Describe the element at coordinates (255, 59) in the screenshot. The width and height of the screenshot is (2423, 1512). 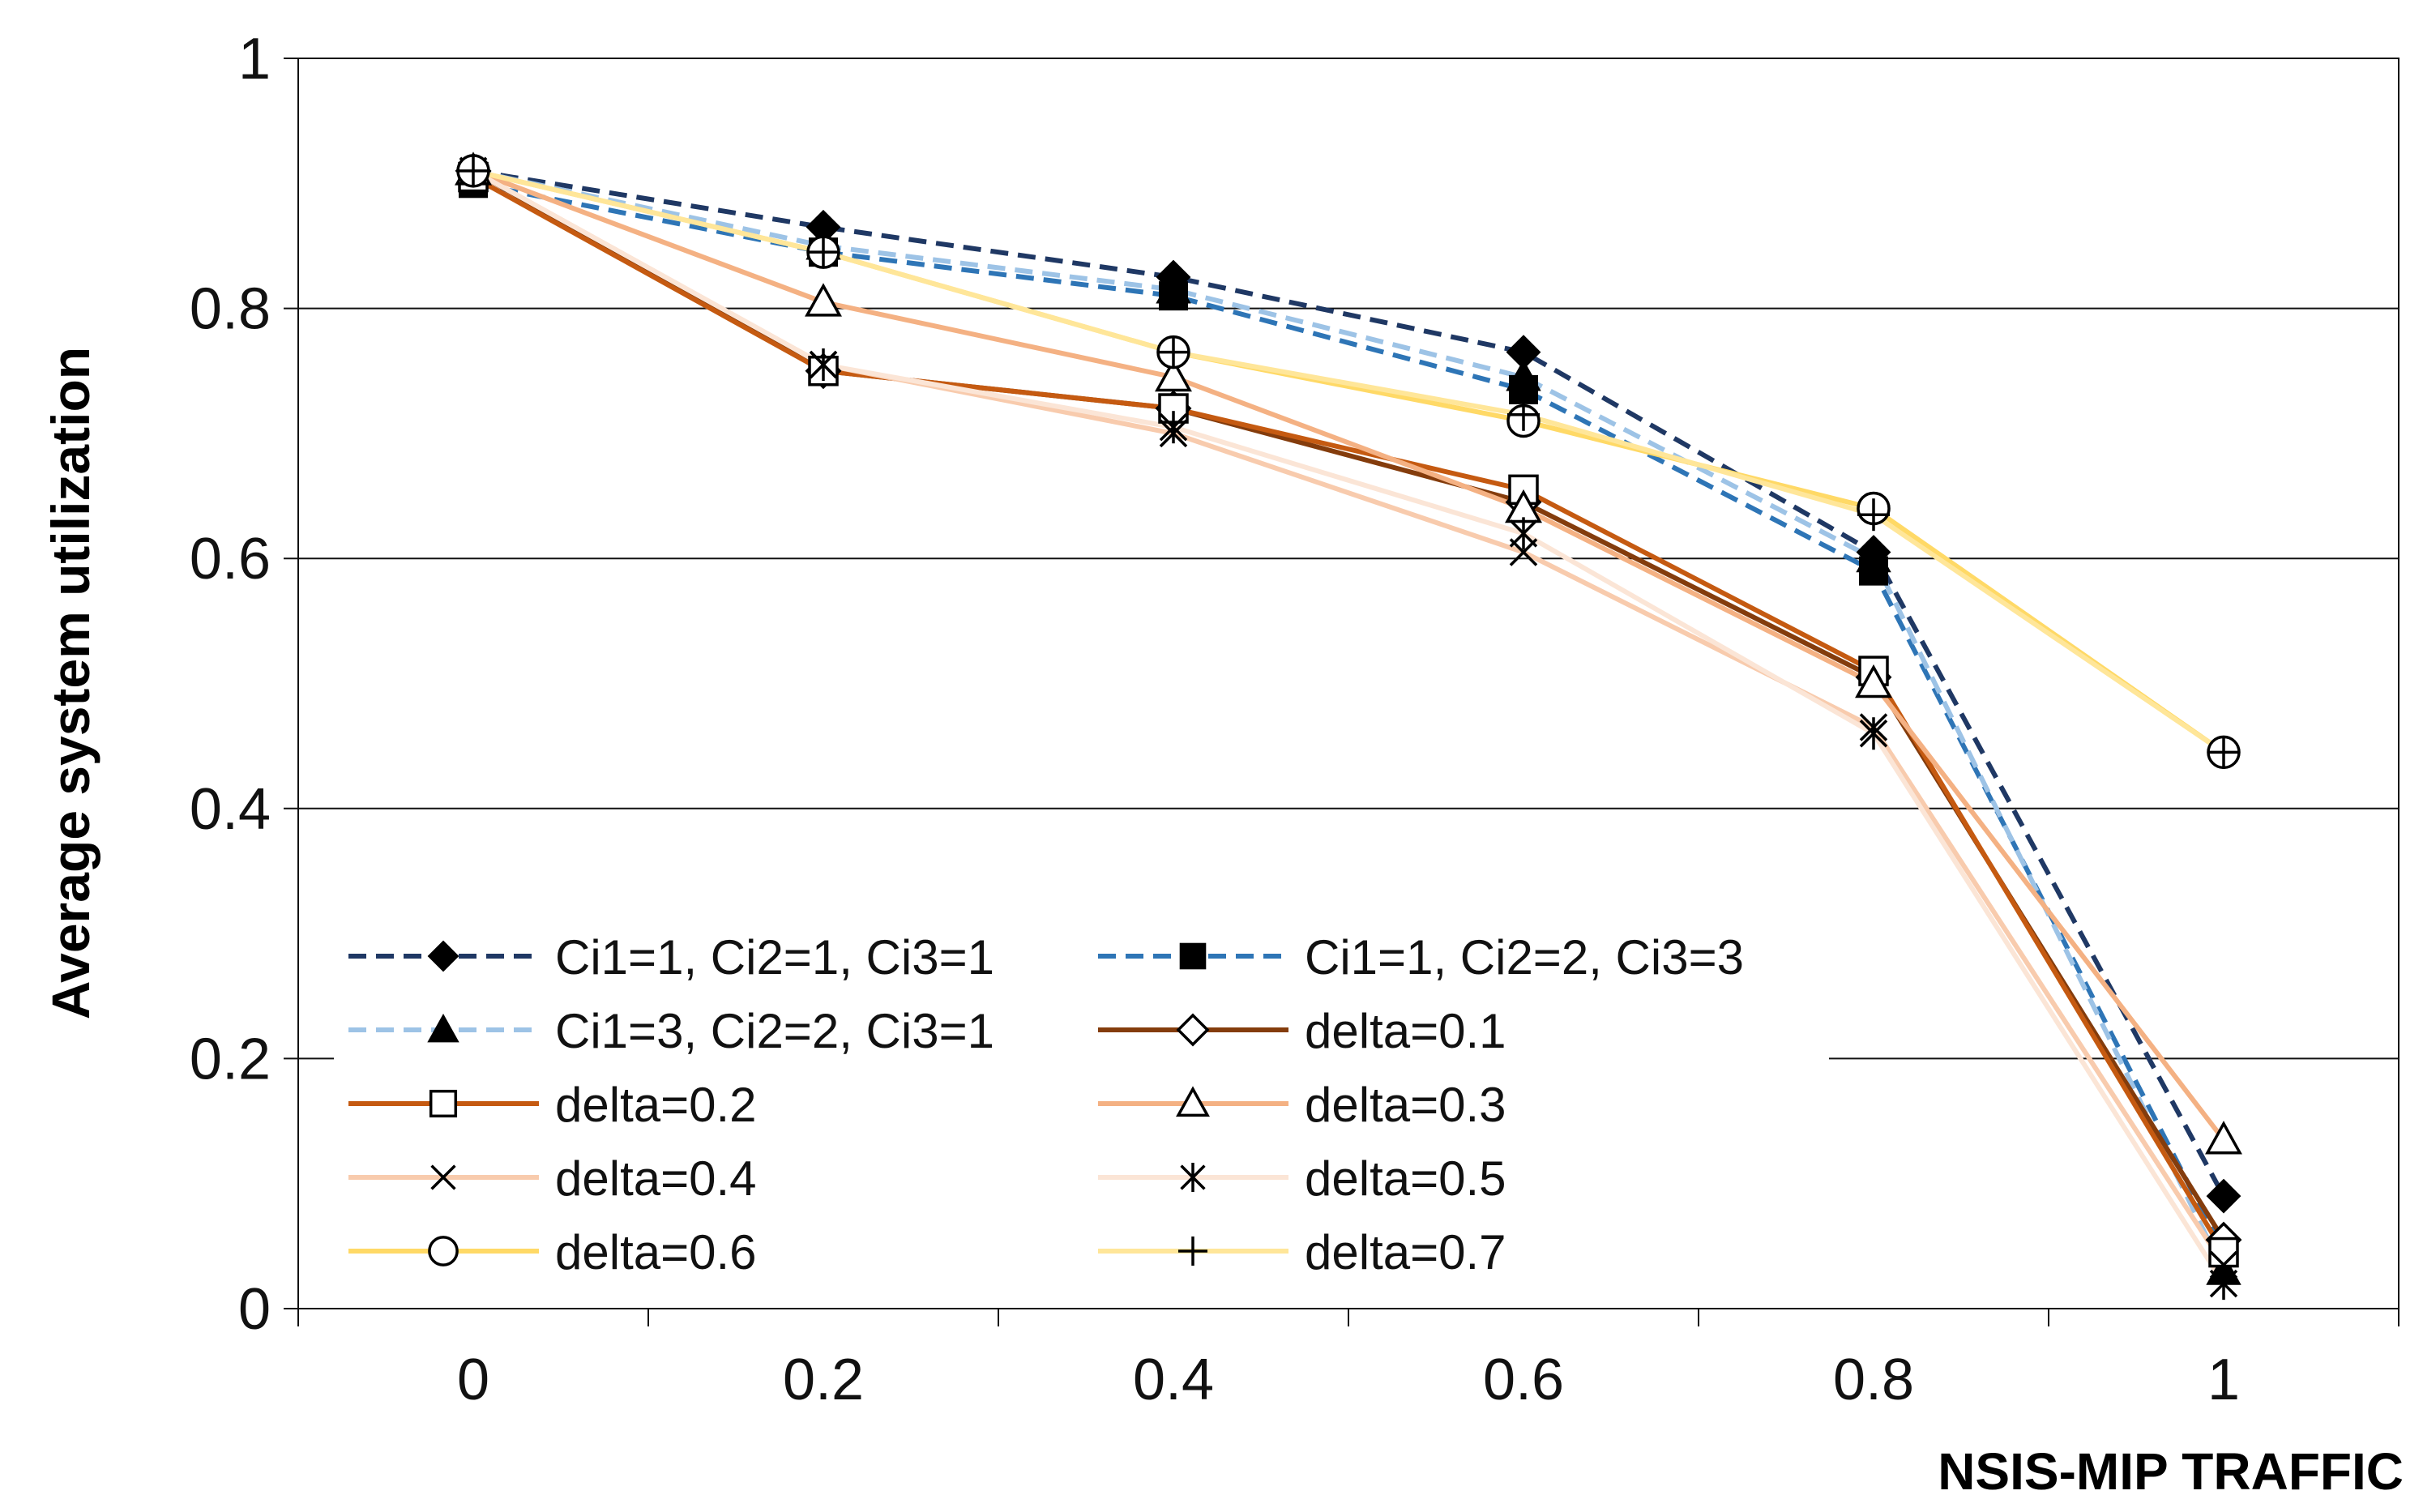
I see `y-tick-label-5: 1` at that location.